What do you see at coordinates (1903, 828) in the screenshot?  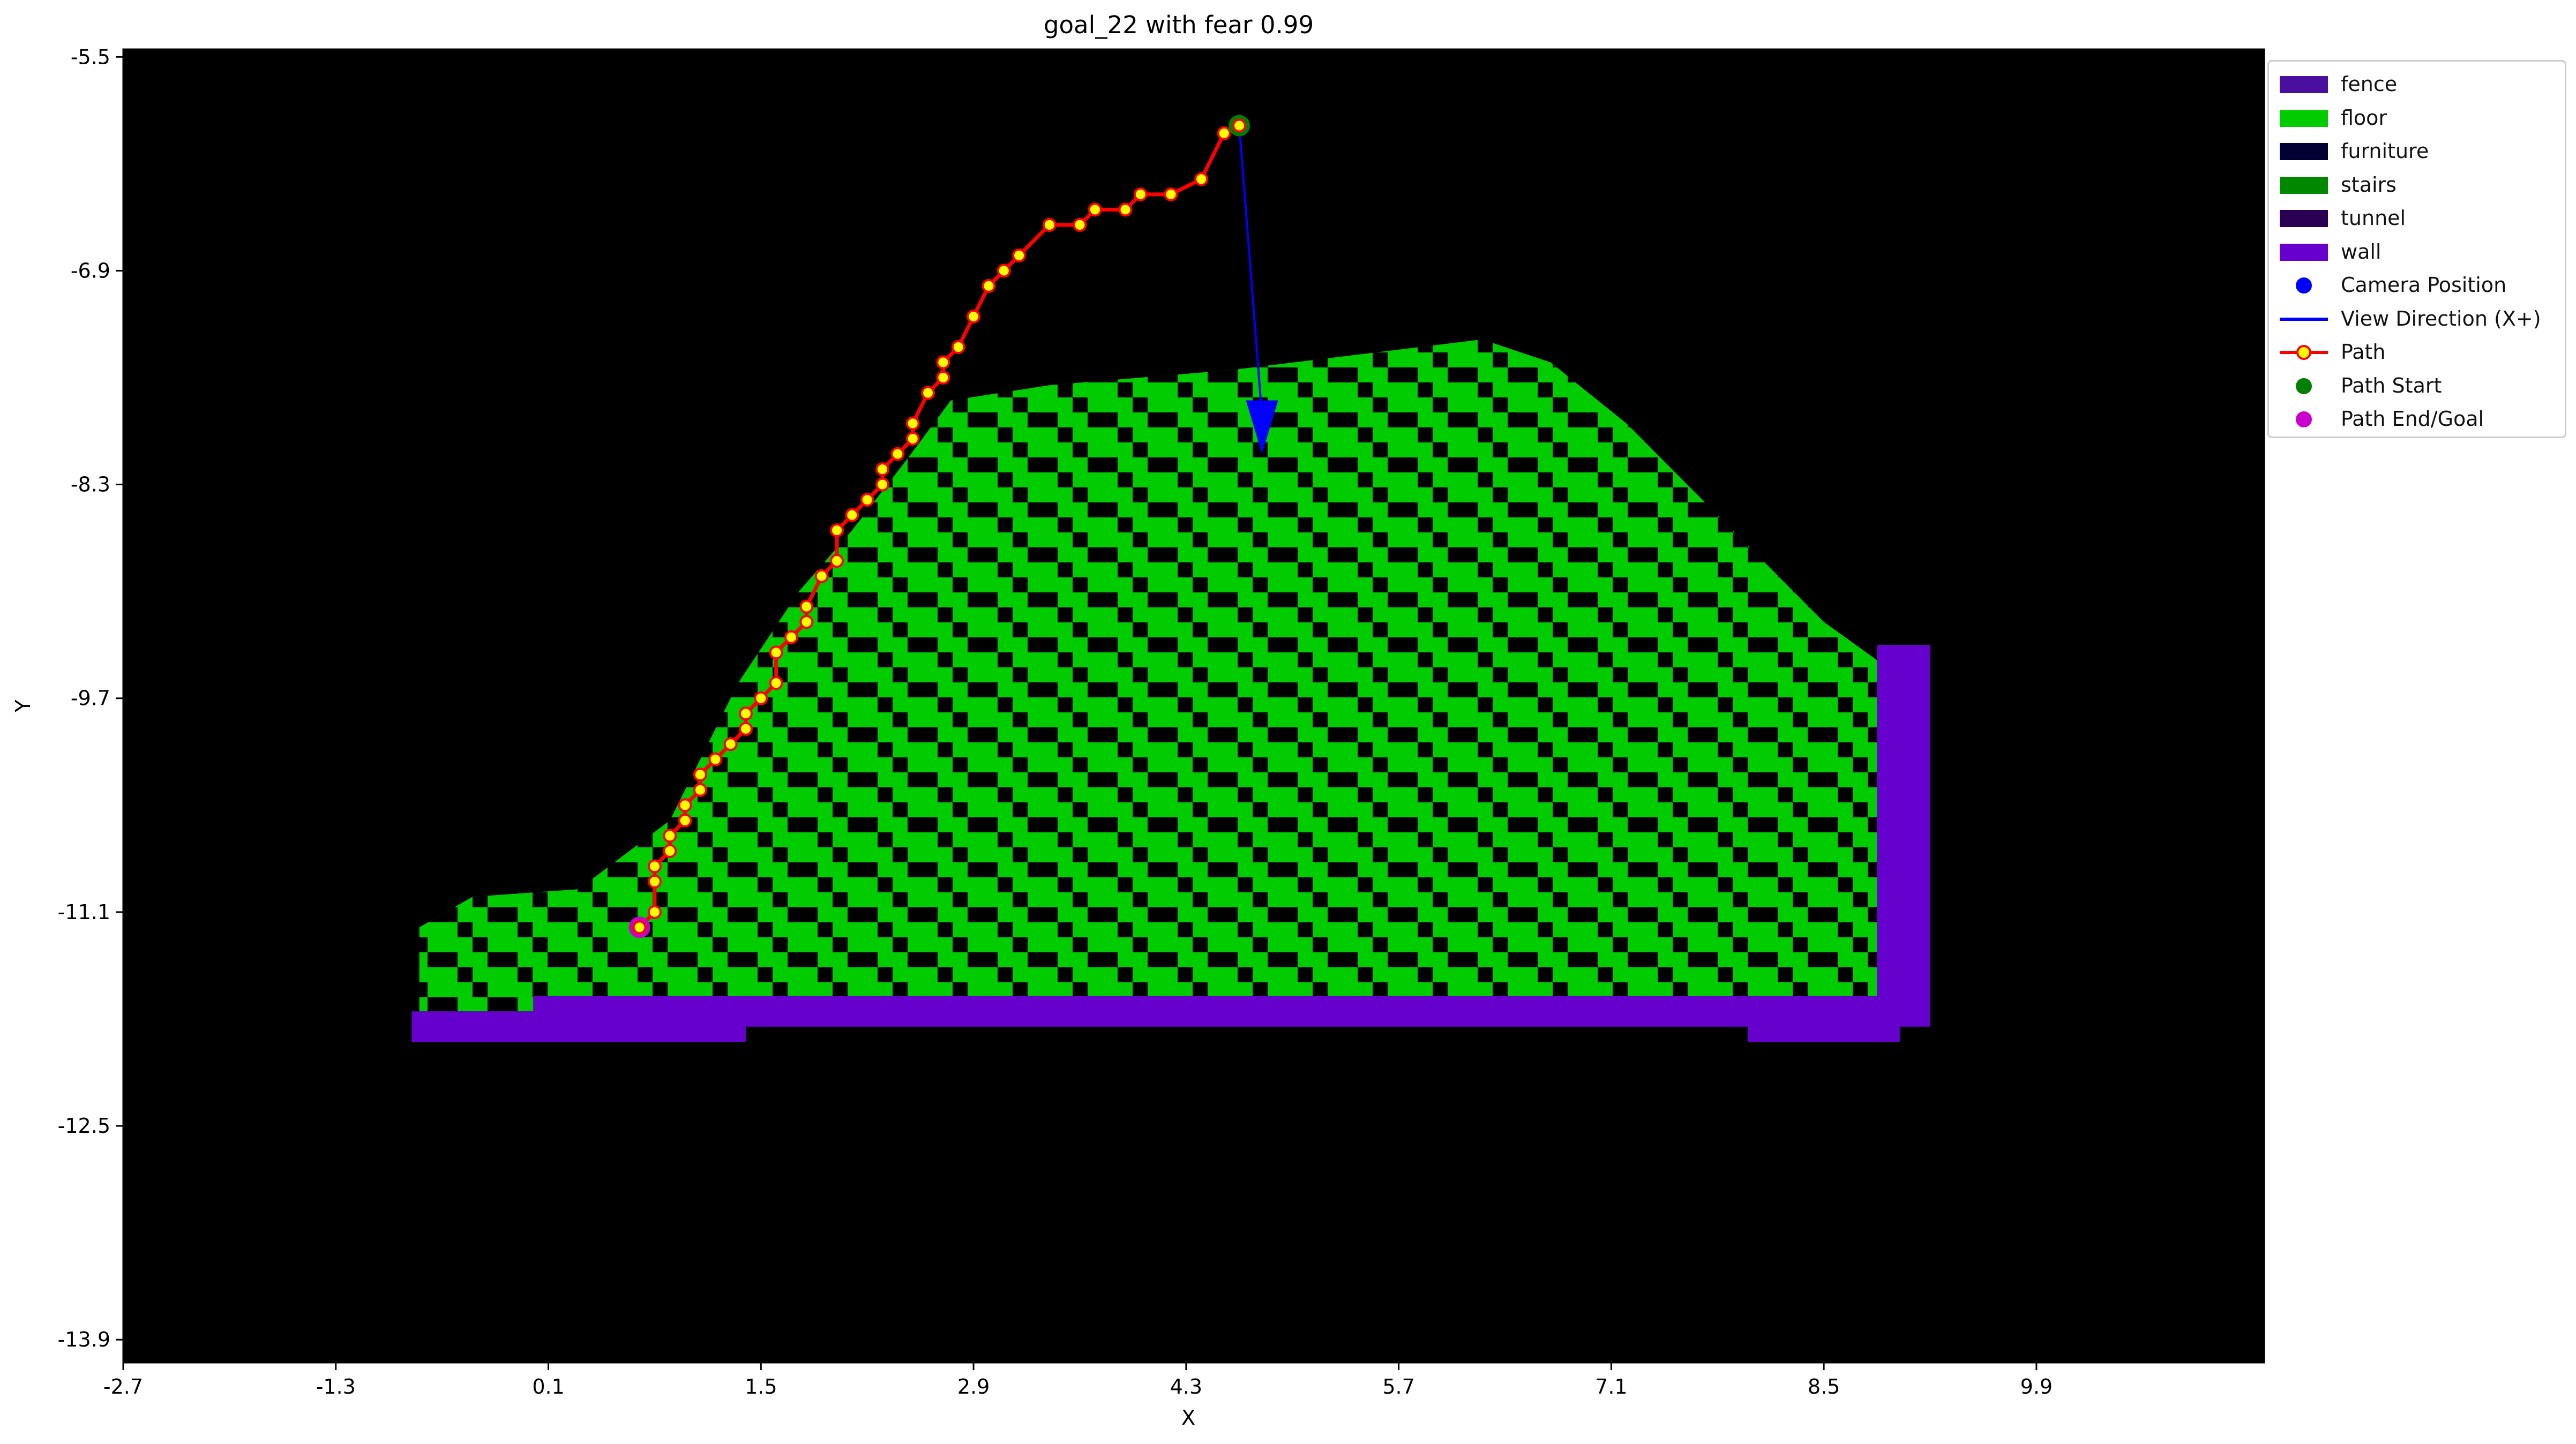 I see `wall-region-right` at bounding box center [1903, 828].